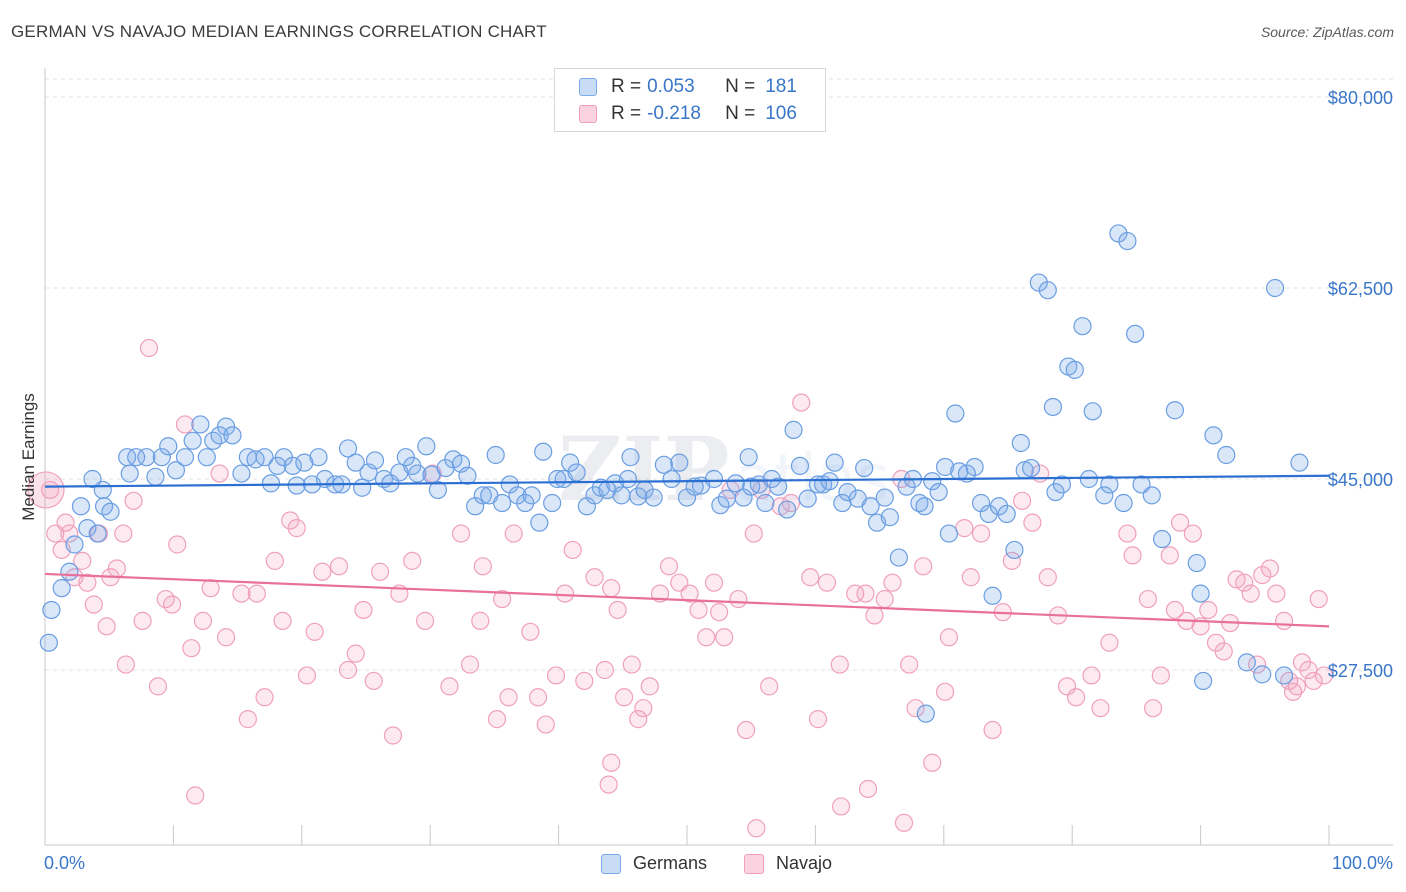  What do you see at coordinates (588, 114) in the screenshot?
I see `navajo-swatch` at bounding box center [588, 114].